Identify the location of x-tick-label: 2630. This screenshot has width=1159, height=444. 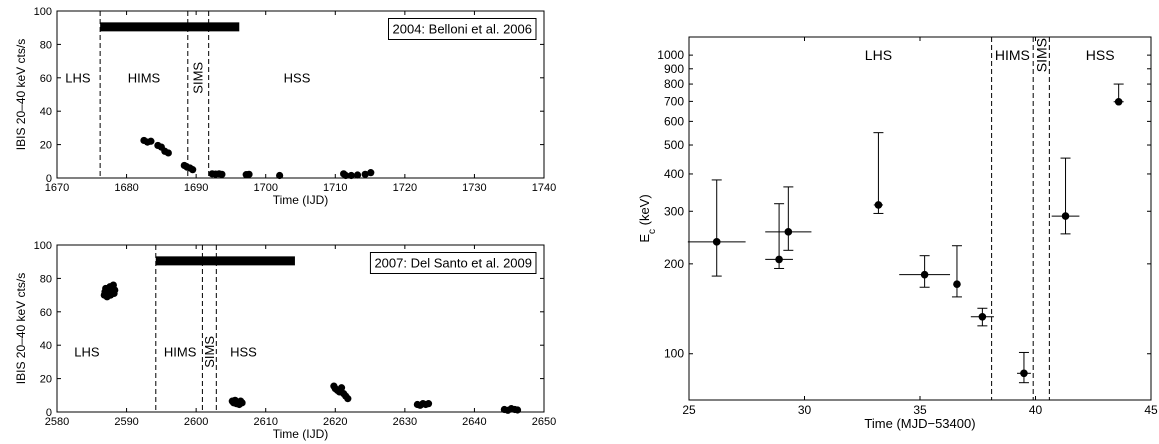
(405, 422).